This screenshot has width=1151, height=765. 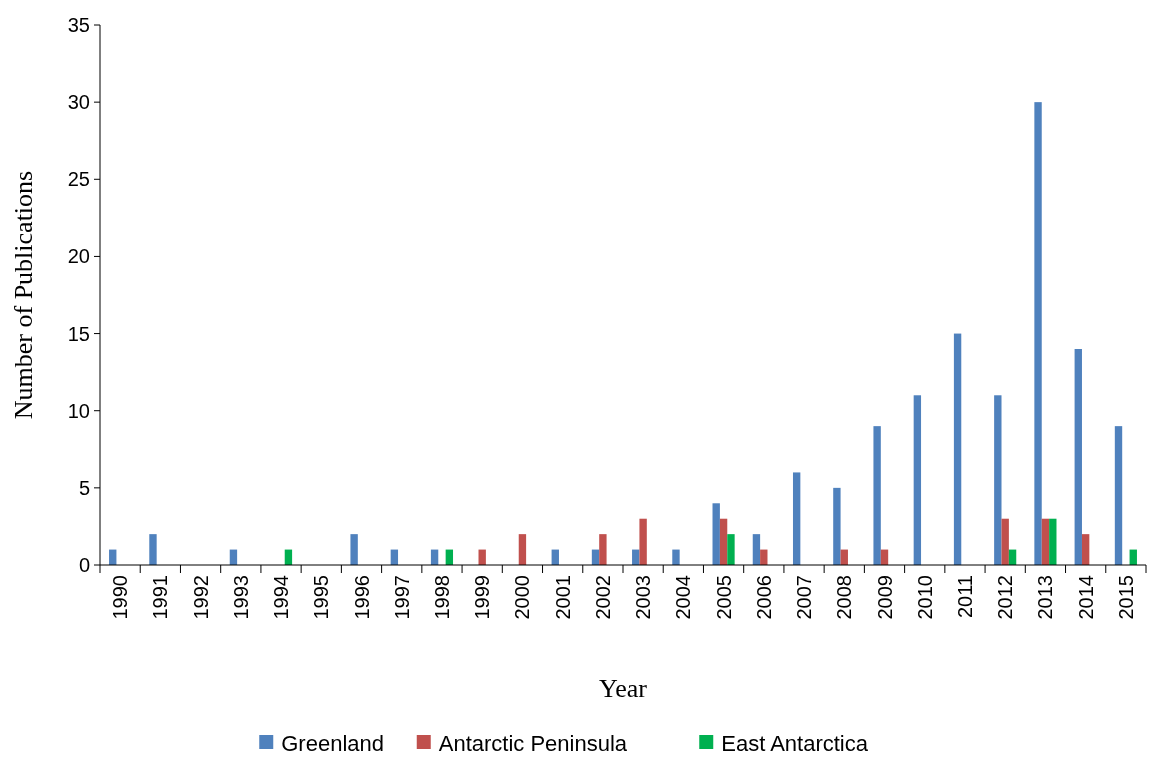 What do you see at coordinates (522, 597) in the screenshot?
I see `x-tick-label: 2000` at bounding box center [522, 597].